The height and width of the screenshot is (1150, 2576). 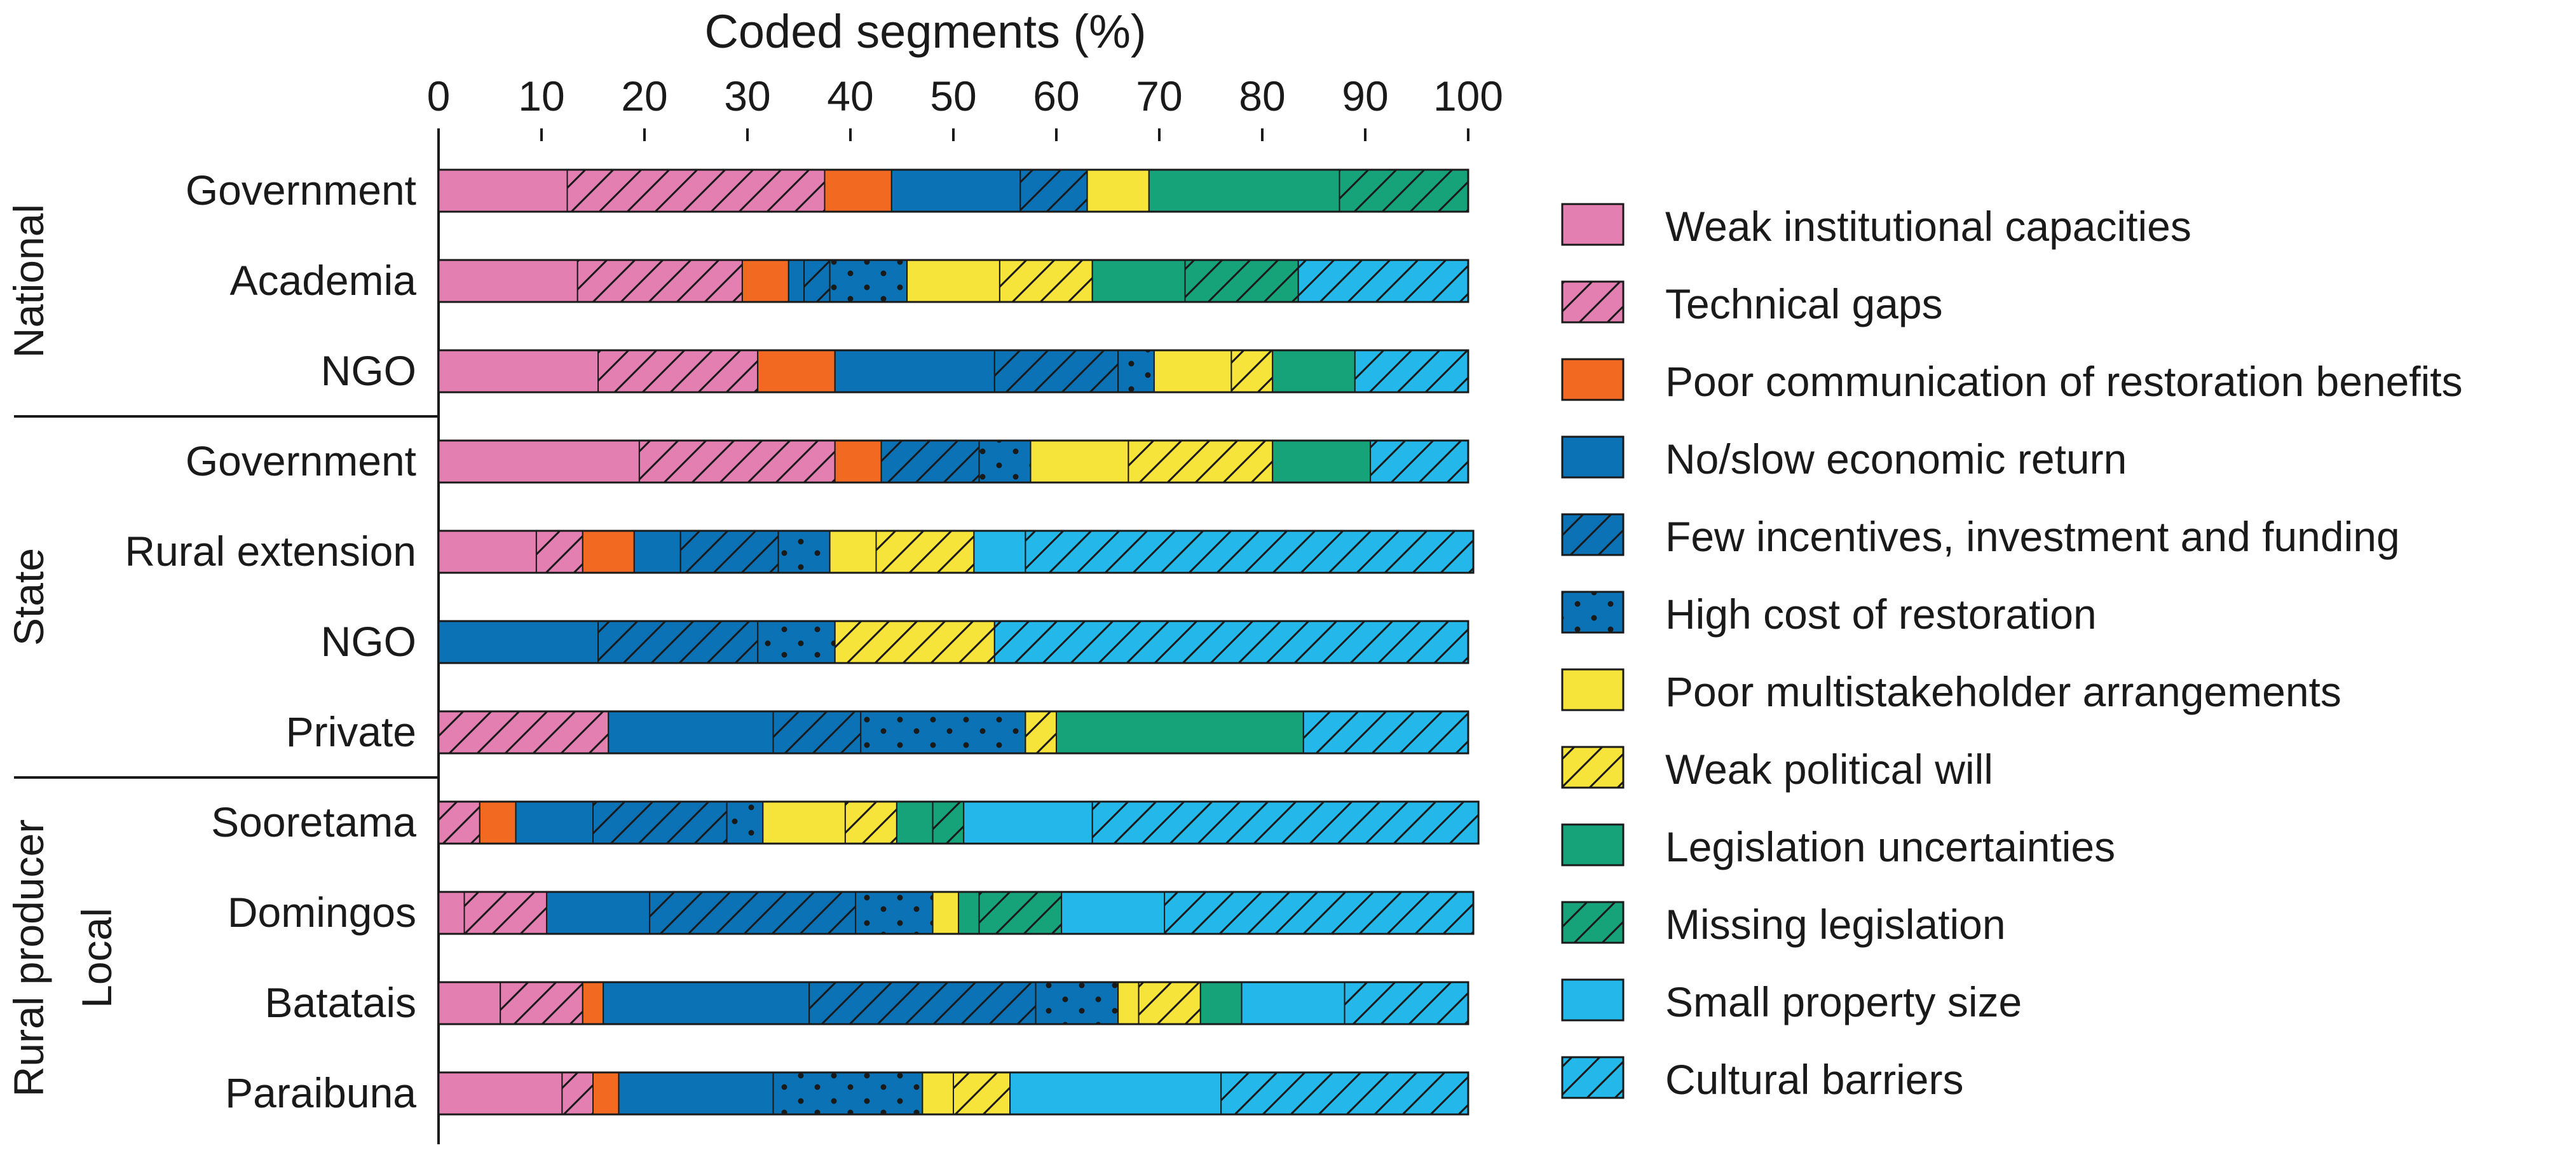 I want to click on x-tick-label: 70, so click(x=1159, y=96).